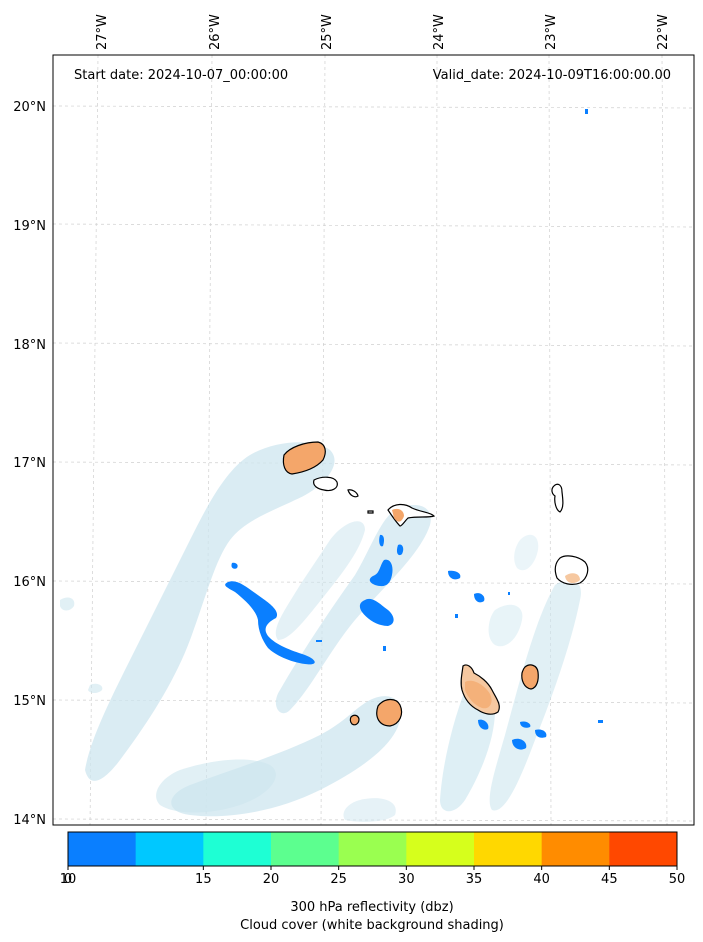 The height and width of the screenshot is (942, 703). Describe the element at coordinates (181, 75) in the screenshot. I see `start-date-label: Start date: 2024-10-07_00:00:00` at that location.